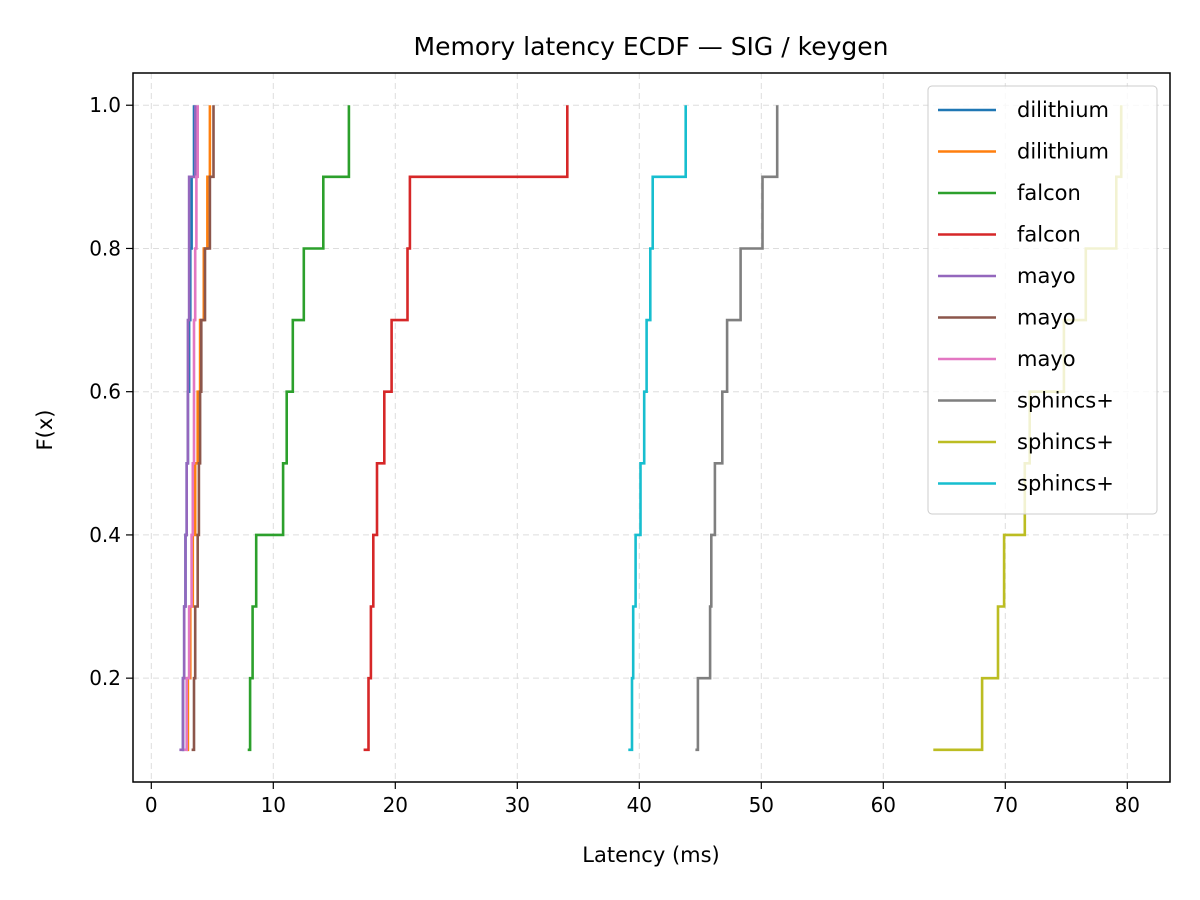  I want to click on y-tick-label: 0.8, so click(105, 248).